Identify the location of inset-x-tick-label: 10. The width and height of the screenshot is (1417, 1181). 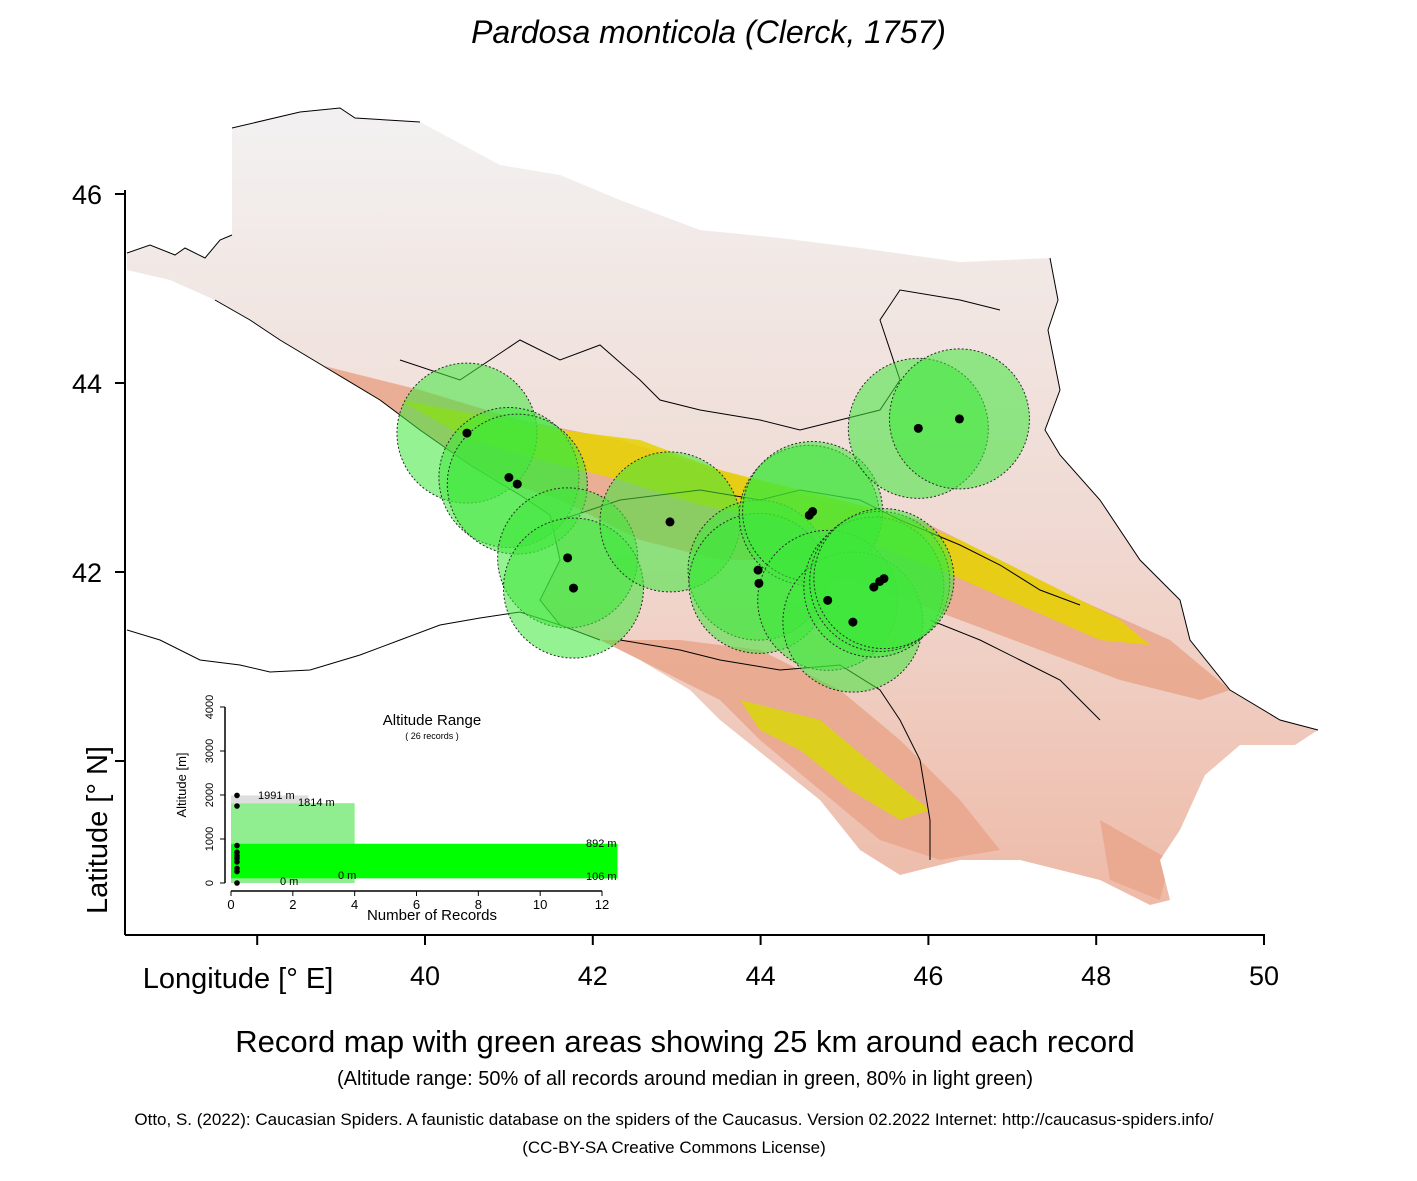
(540, 904).